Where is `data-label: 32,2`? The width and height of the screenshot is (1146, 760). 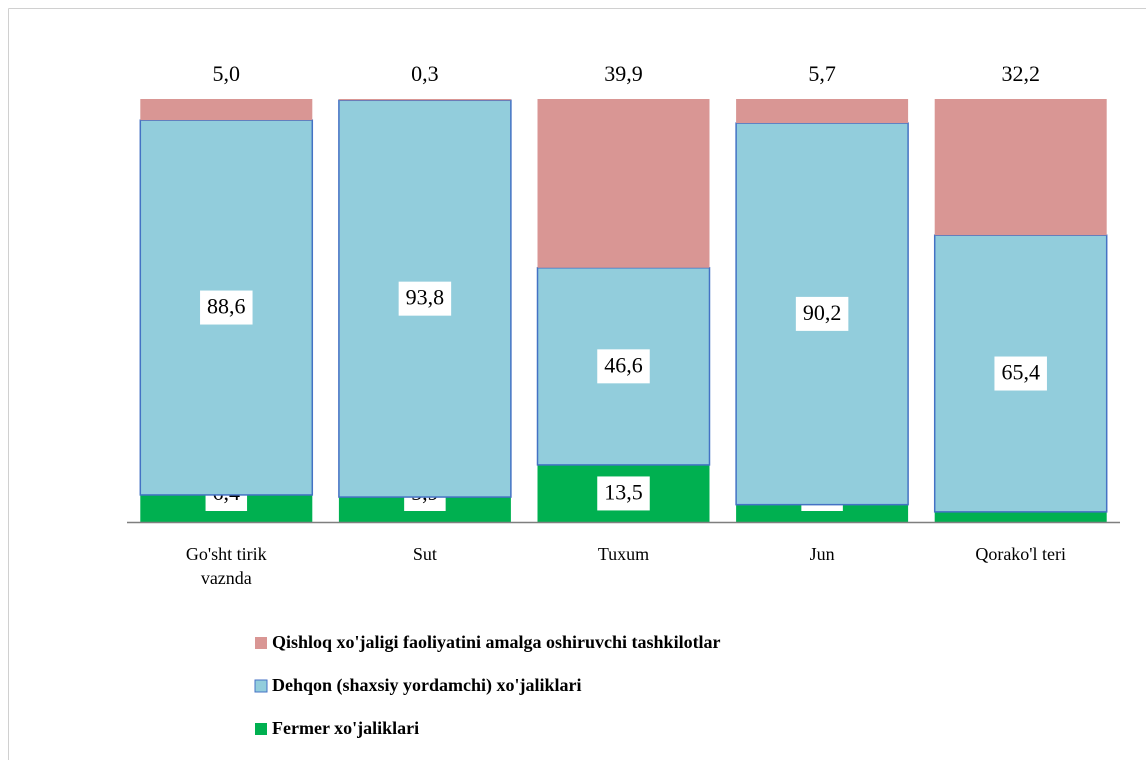
data-label: 32,2 is located at coordinates (1020, 73).